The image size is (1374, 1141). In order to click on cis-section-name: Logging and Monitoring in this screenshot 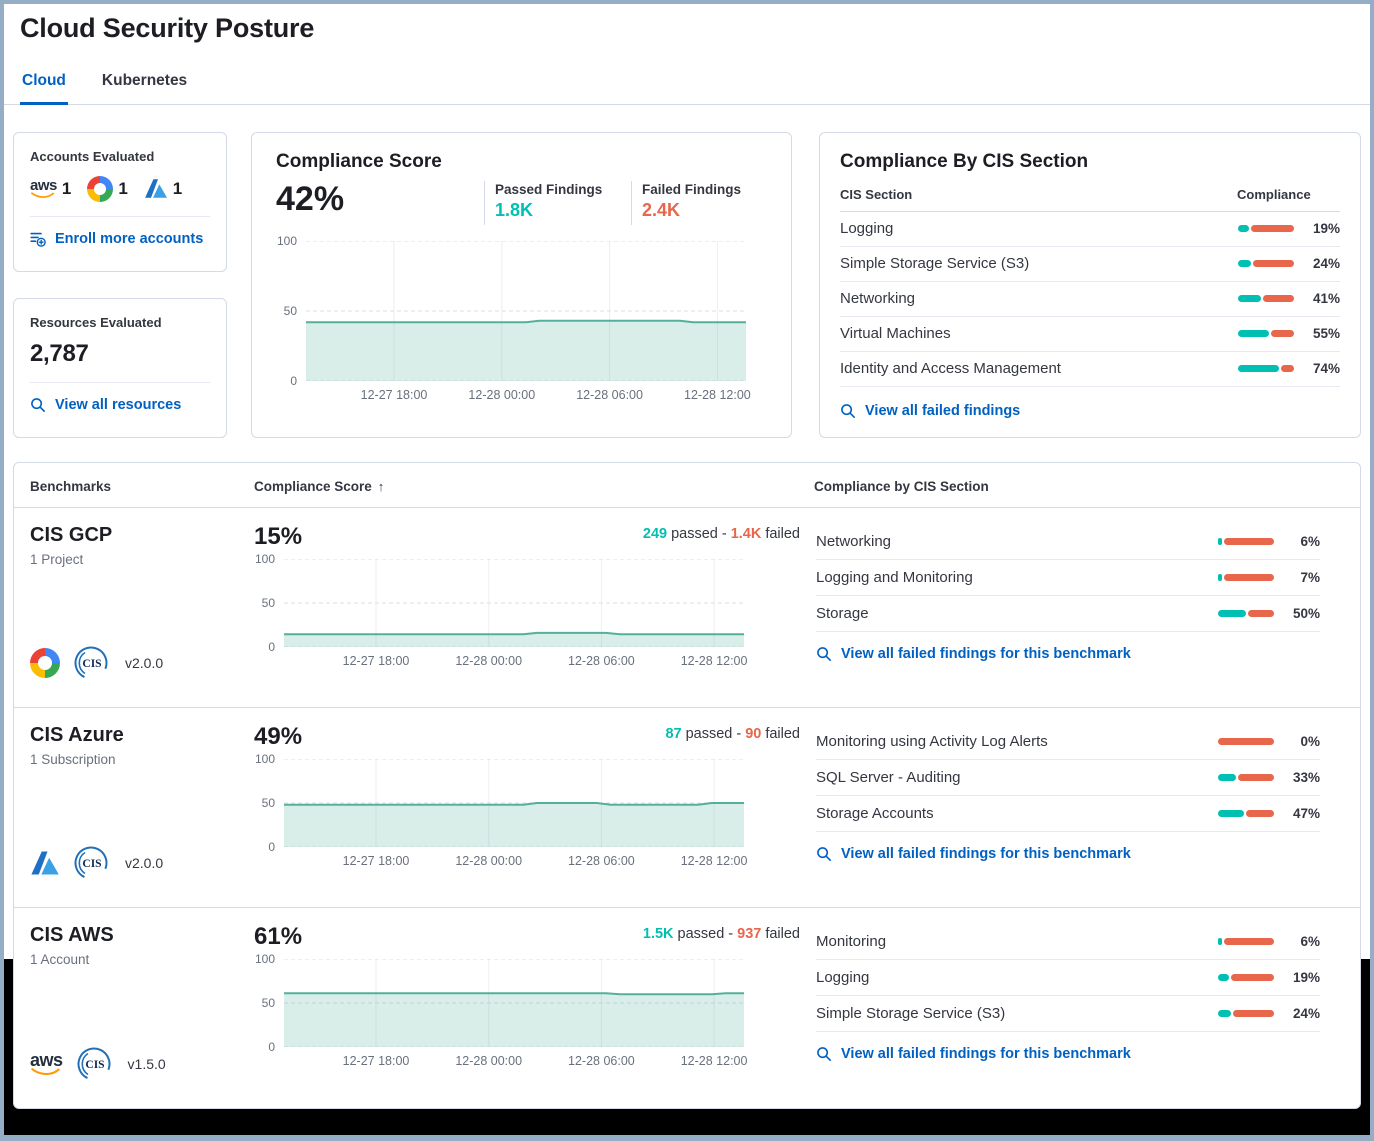, I will do `click(894, 577)`.